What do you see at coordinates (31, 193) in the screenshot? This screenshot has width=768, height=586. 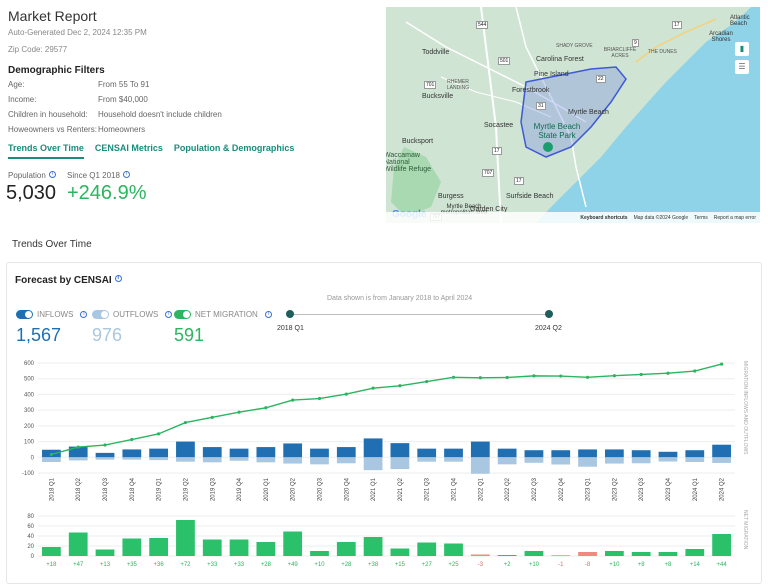 I see `population-value: 5,030` at bounding box center [31, 193].